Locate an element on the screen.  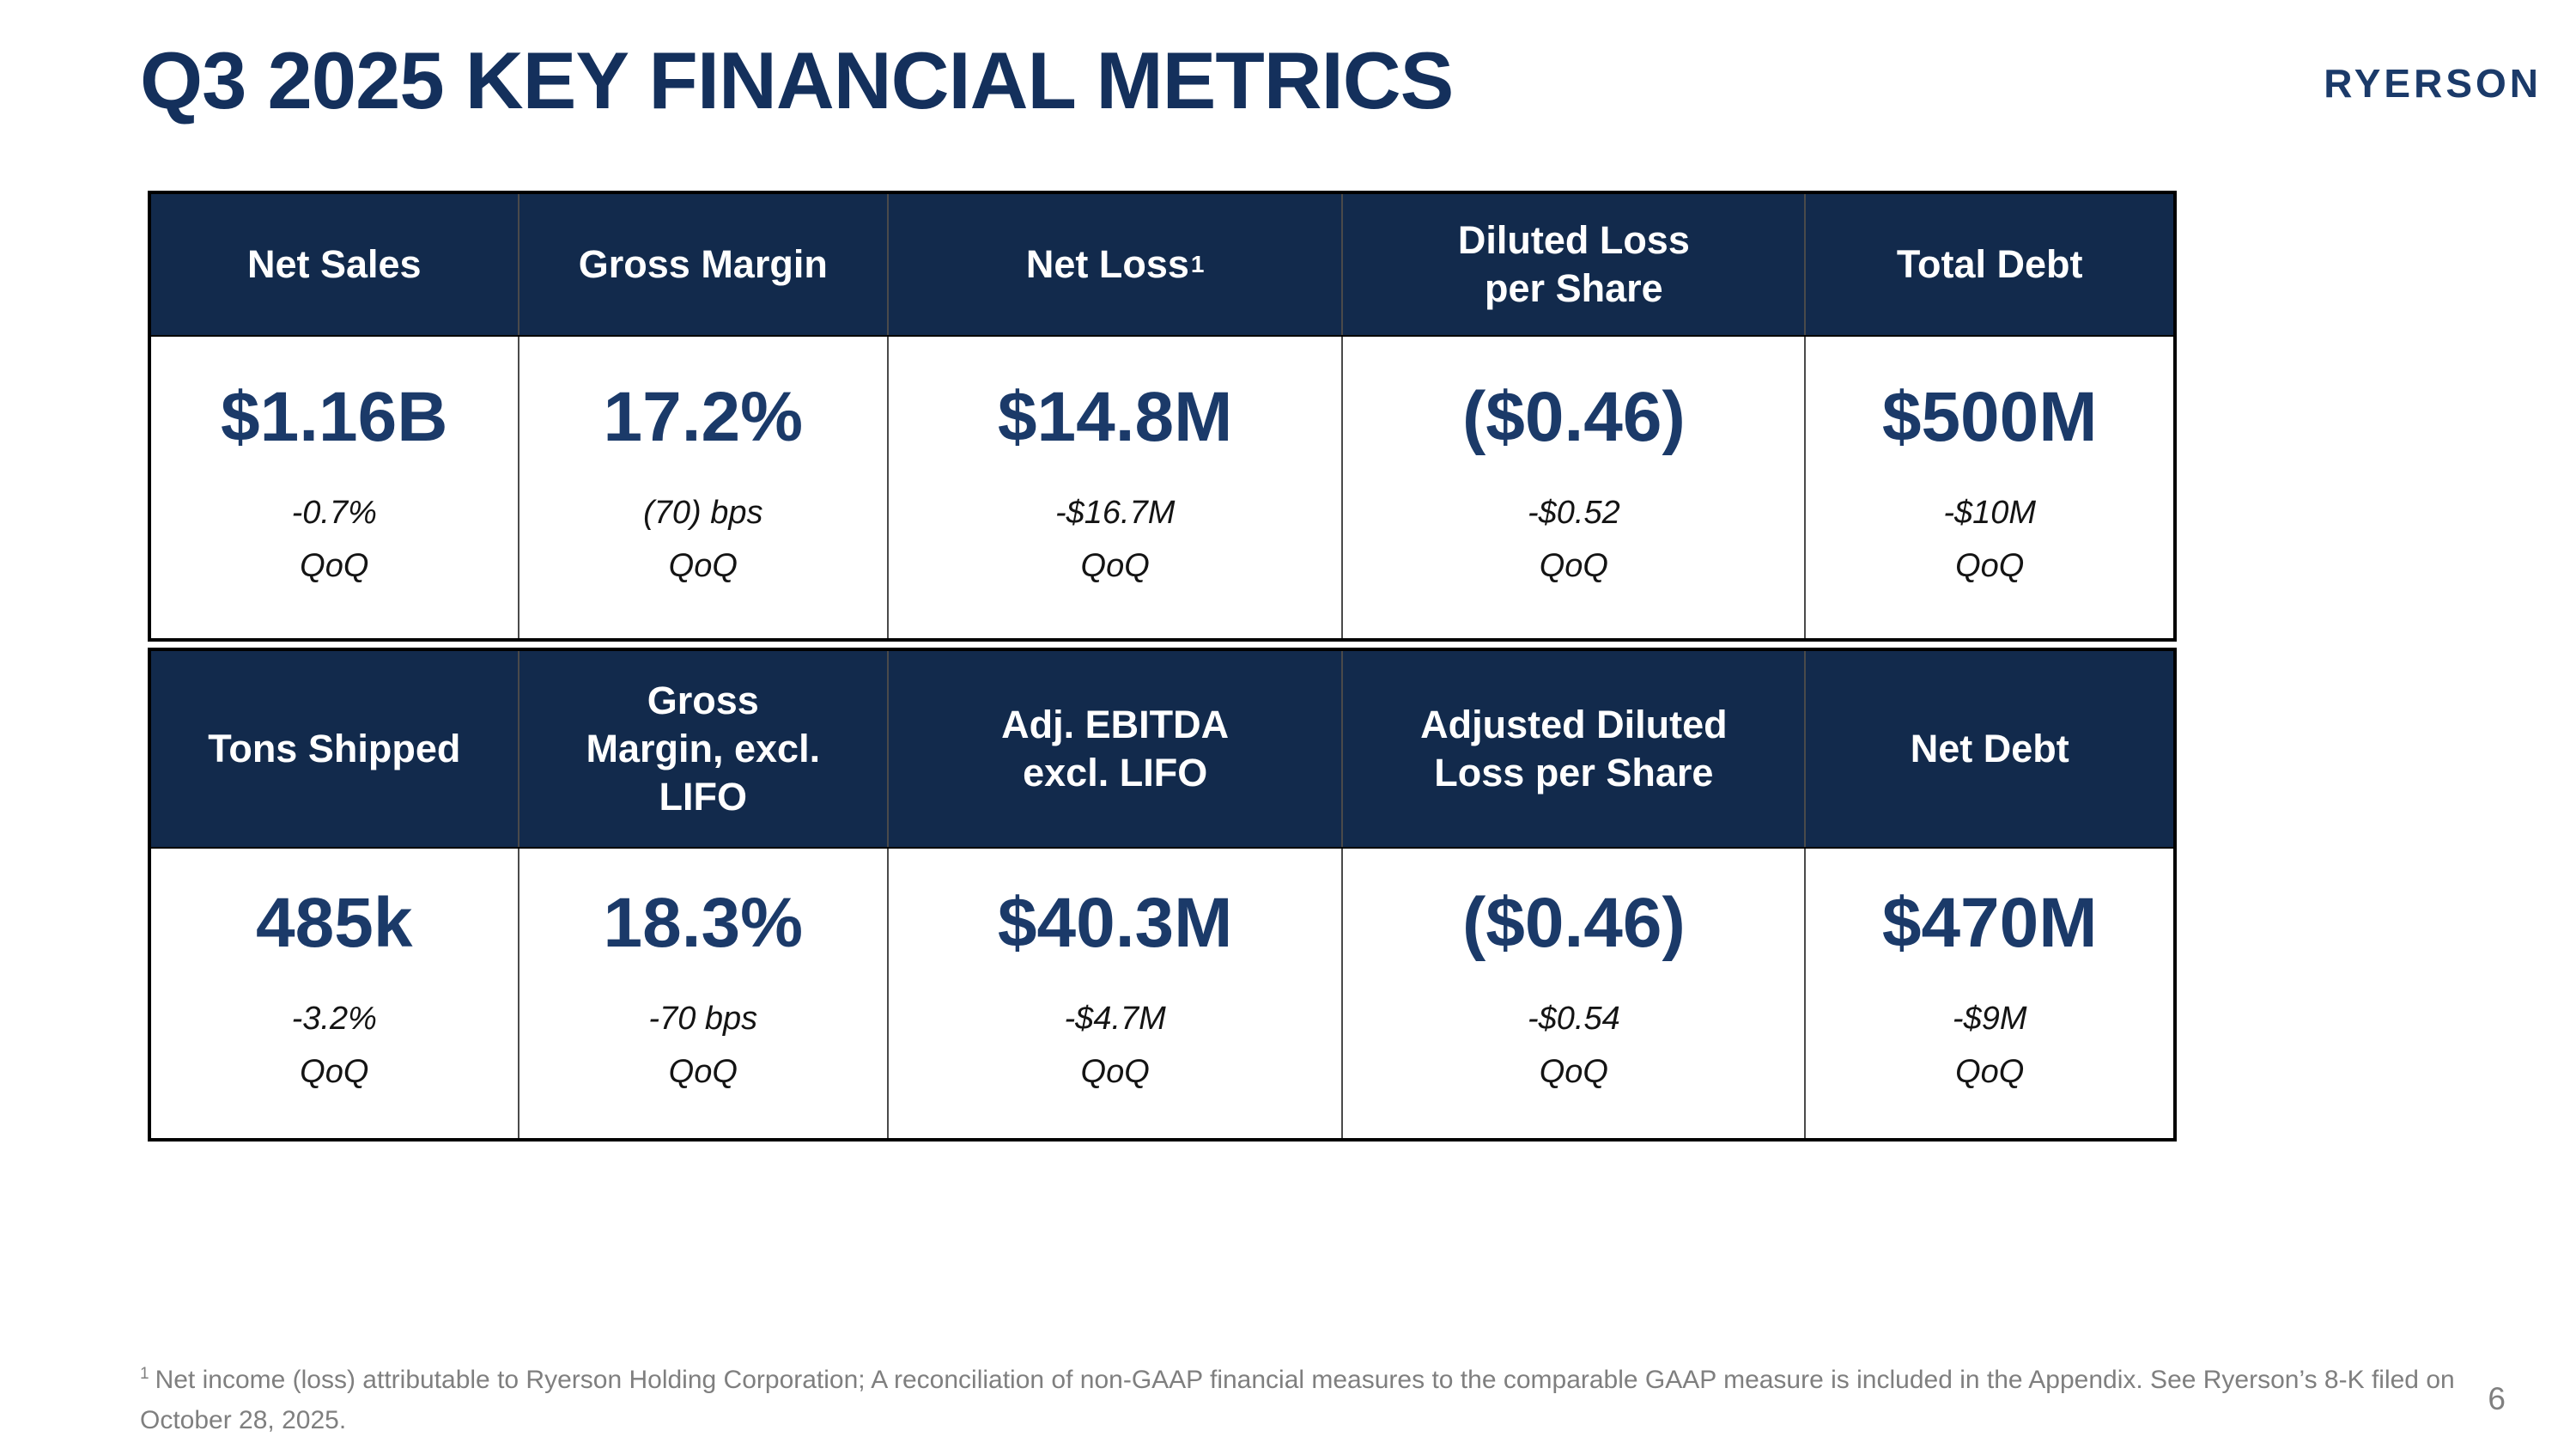
cell-gross-margin: 17.2% (70) bps QoQ is located at coordinates (704, 487).